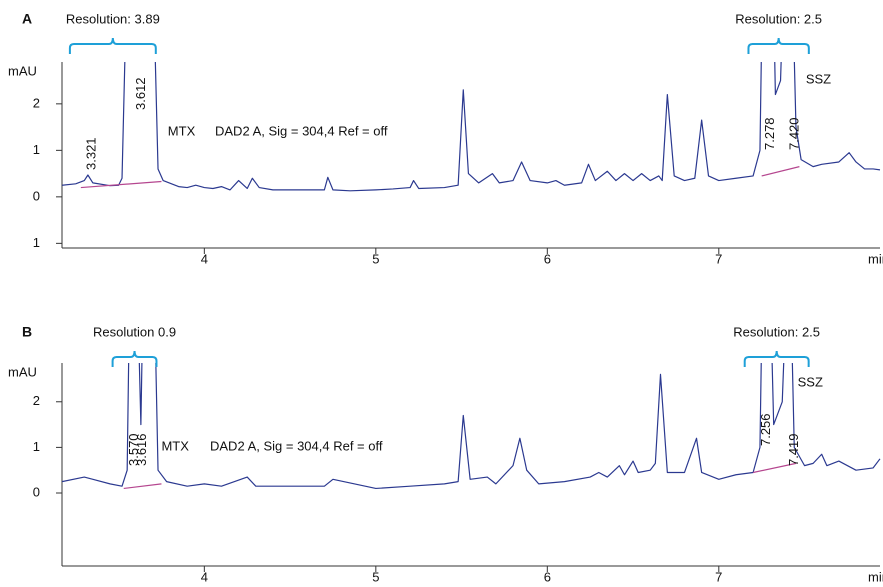 This screenshot has height=587, width=883. What do you see at coordinates (134, 331) in the screenshot?
I see `resolution-label: Resolution 0.9` at bounding box center [134, 331].